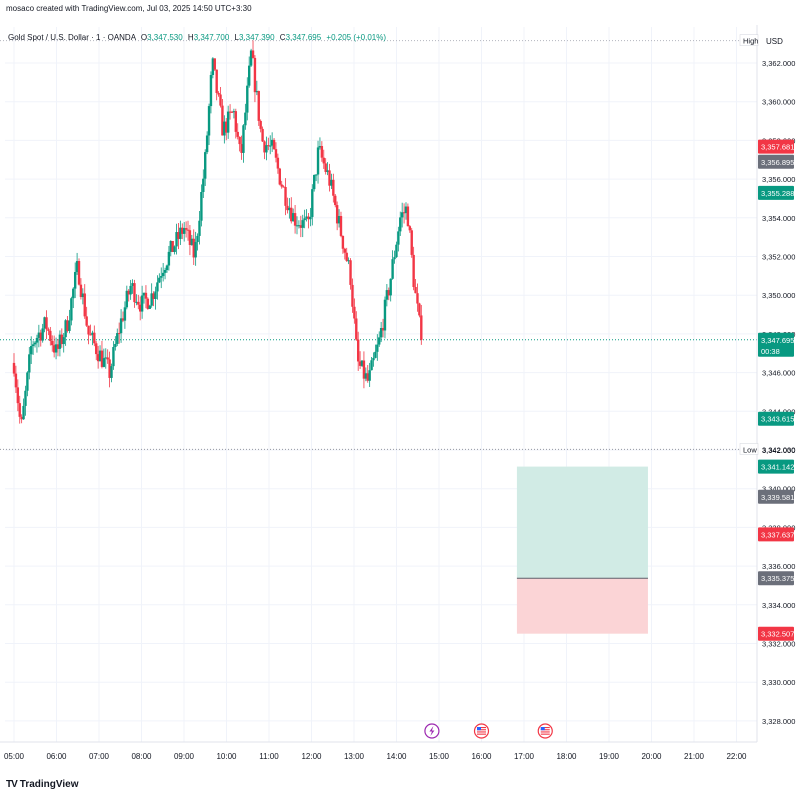 This screenshot has height=800, width=800. Describe the element at coordinates (777, 497) in the screenshot. I see `price-tag: 3,339.581` at that location.